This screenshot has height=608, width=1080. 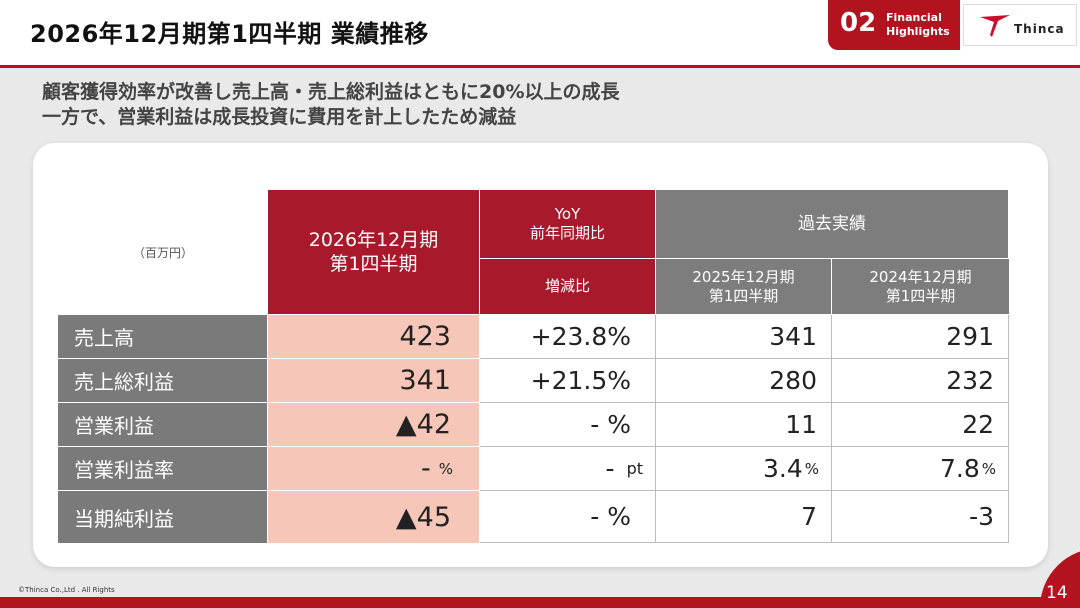 I want to click on header-divider, so click(x=540, y=66).